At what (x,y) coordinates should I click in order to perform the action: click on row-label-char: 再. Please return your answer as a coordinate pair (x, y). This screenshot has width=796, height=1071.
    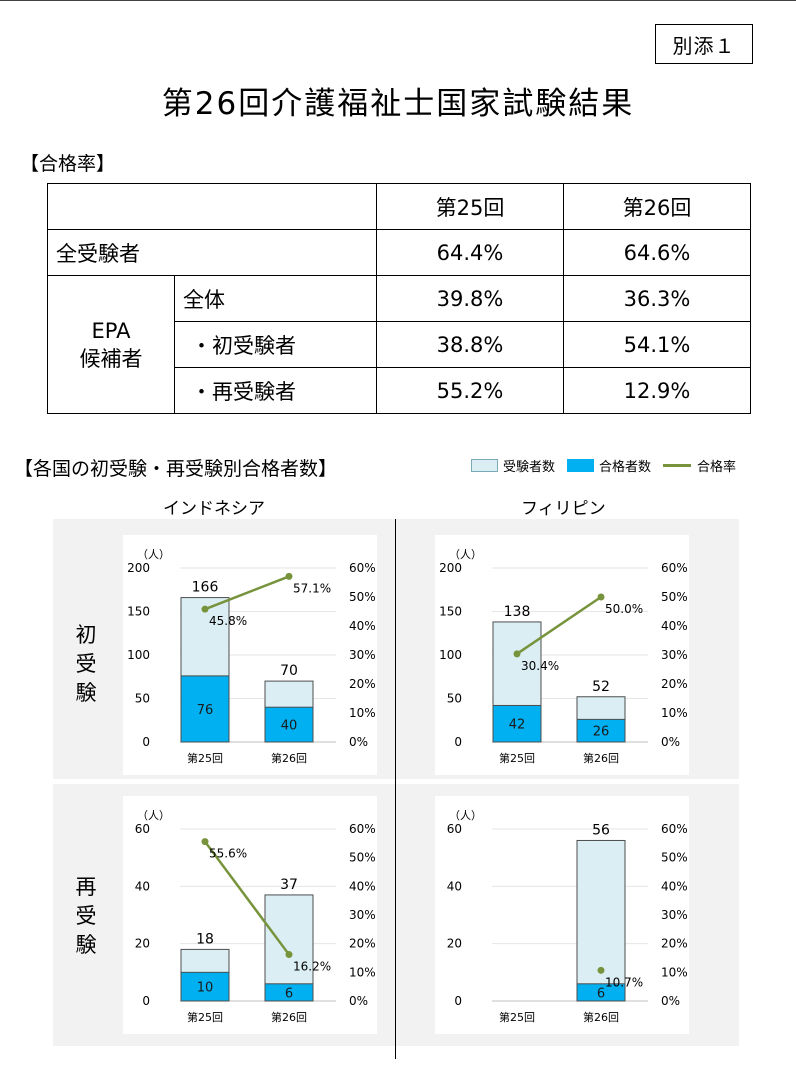
    Looking at the image, I should click on (86, 887).